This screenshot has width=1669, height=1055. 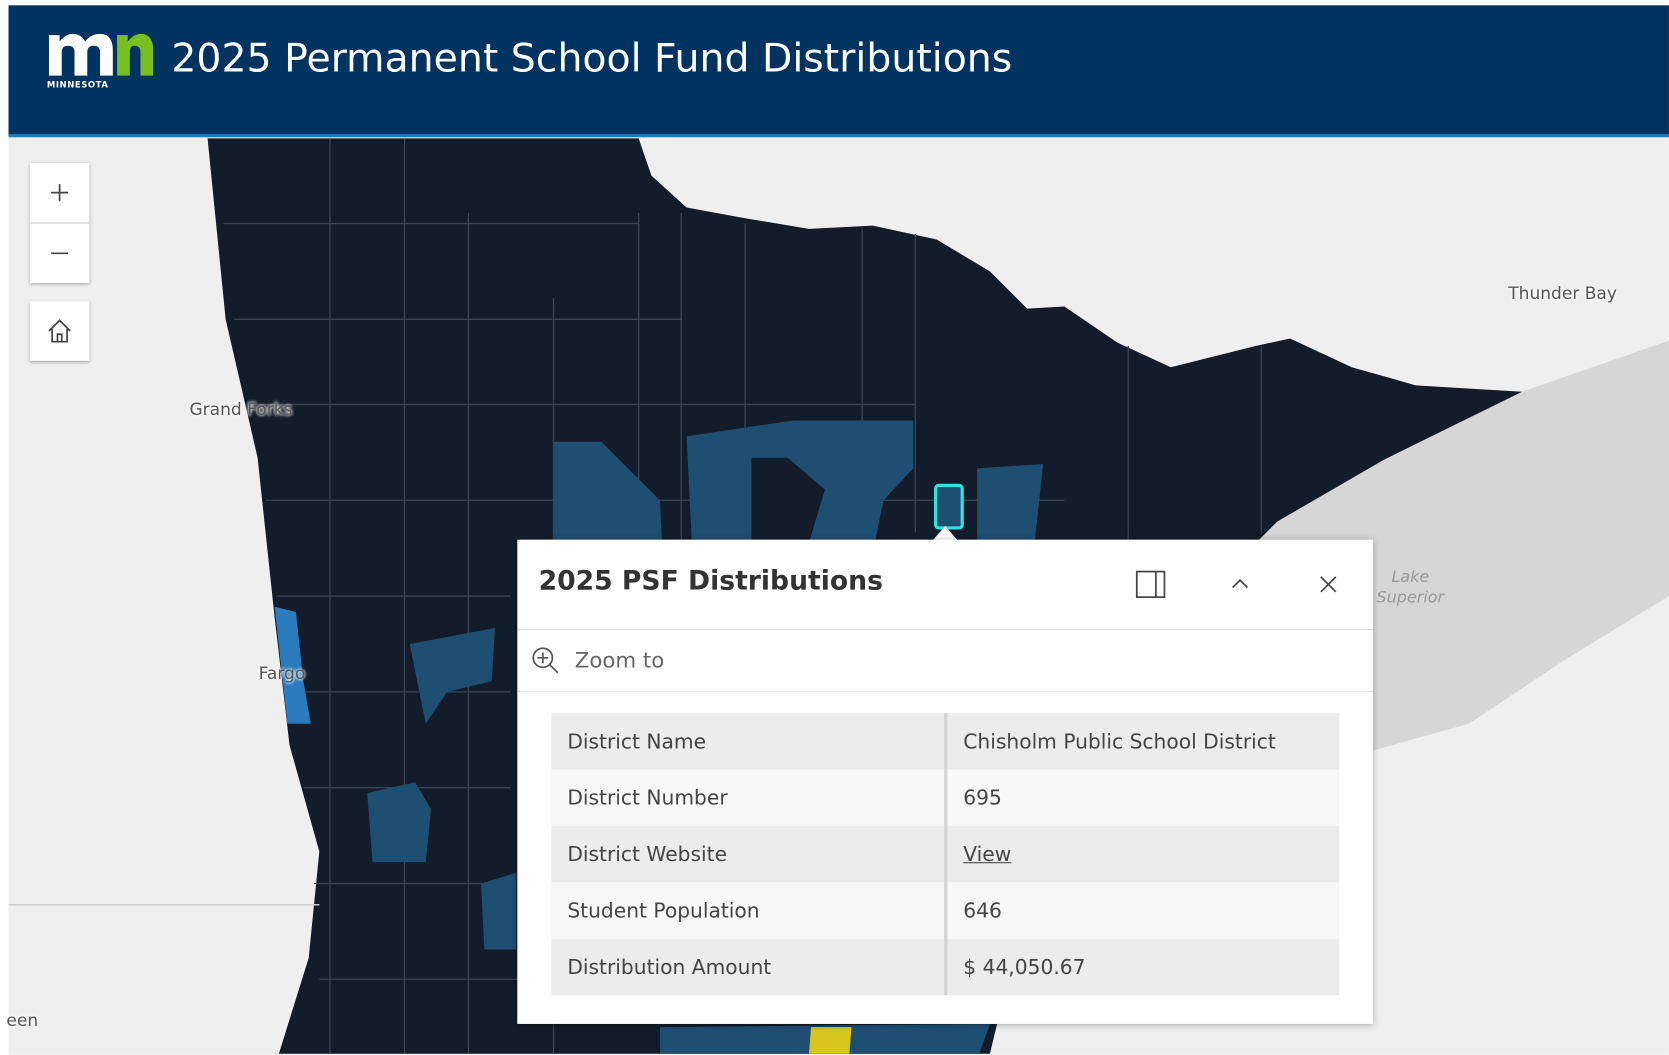 What do you see at coordinates (945, 533) in the screenshot?
I see `popup-pointer` at bounding box center [945, 533].